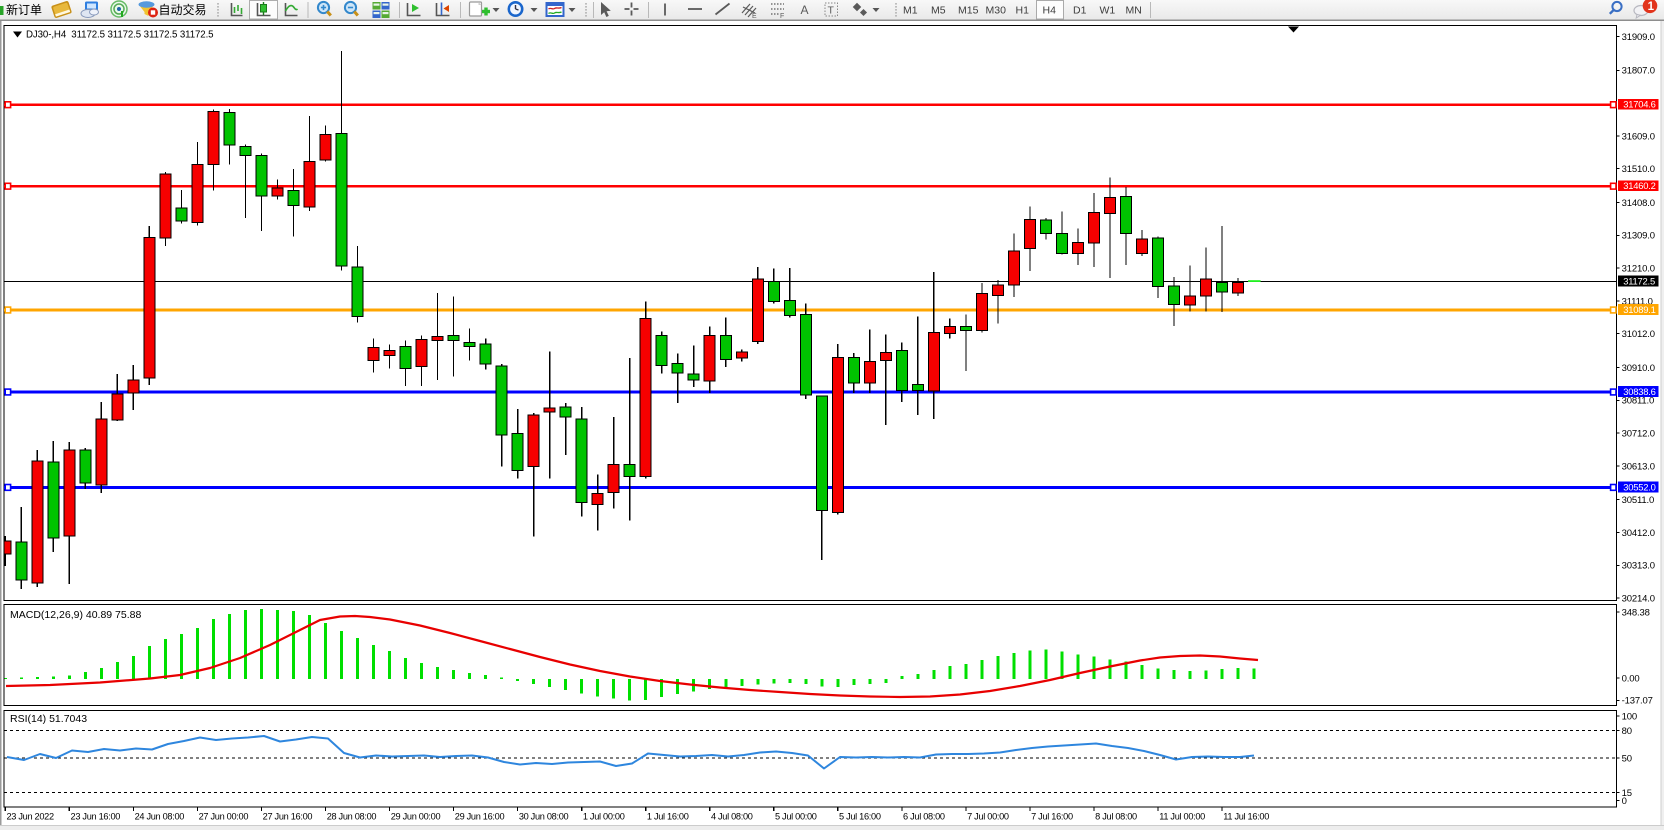 Image resolution: width=1664 pixels, height=830 pixels. I want to click on svg-text: M5, so click(938, 11).